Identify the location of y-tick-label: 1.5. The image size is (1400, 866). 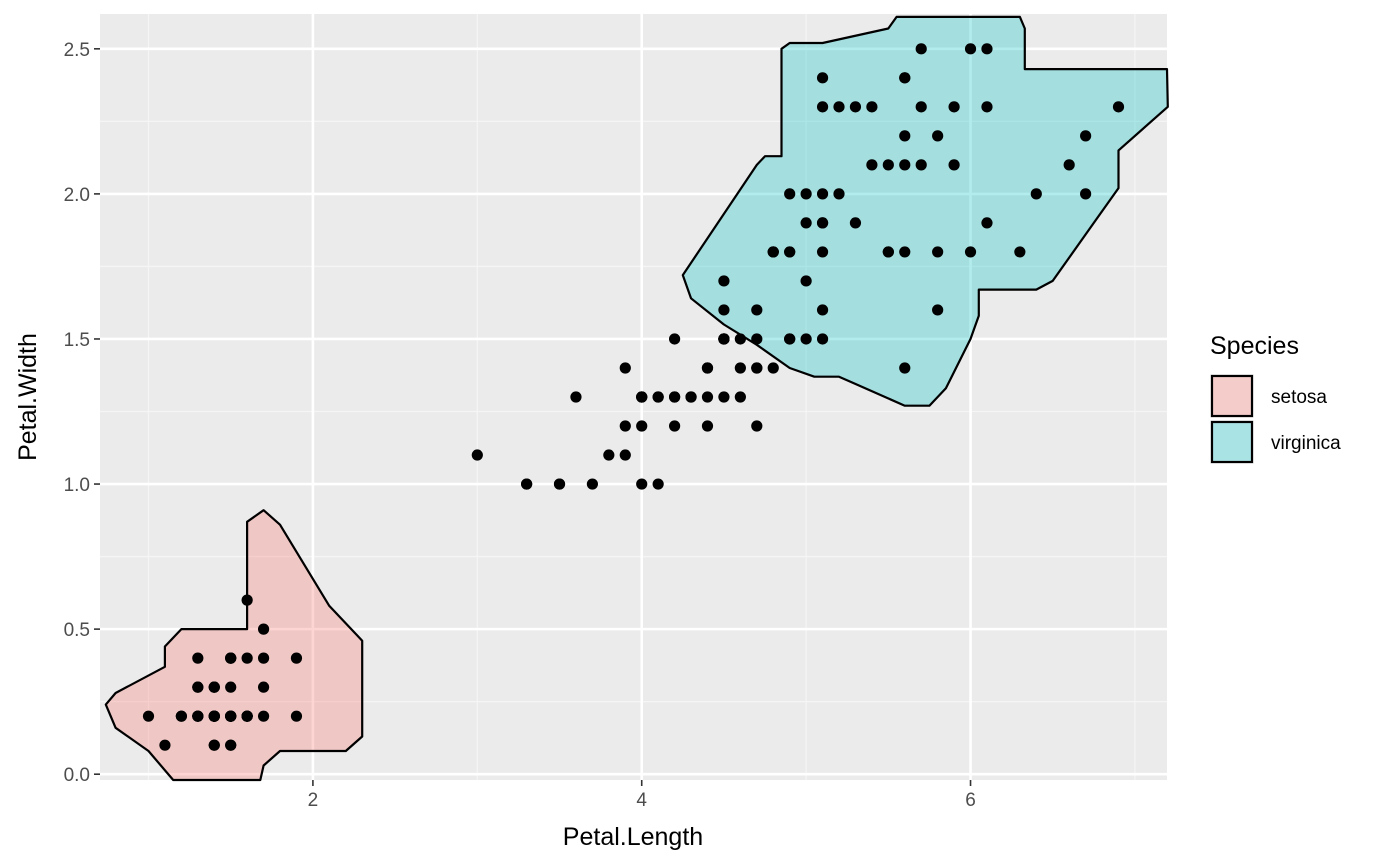
(77, 340).